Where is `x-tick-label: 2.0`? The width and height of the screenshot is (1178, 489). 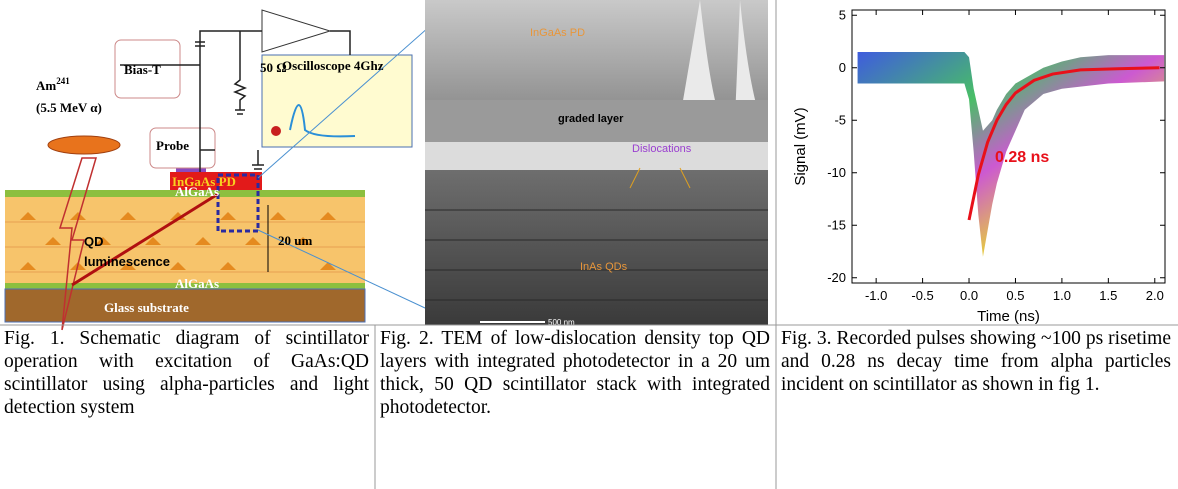 x-tick-label: 2.0 is located at coordinates (1155, 295).